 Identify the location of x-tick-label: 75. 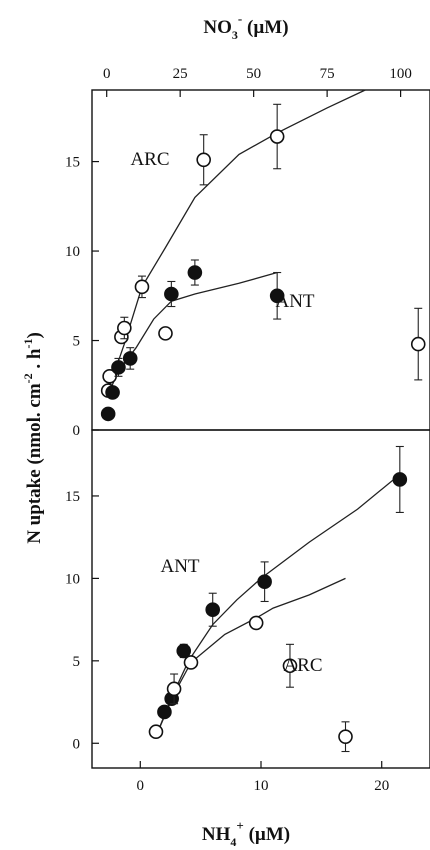
(327, 74).